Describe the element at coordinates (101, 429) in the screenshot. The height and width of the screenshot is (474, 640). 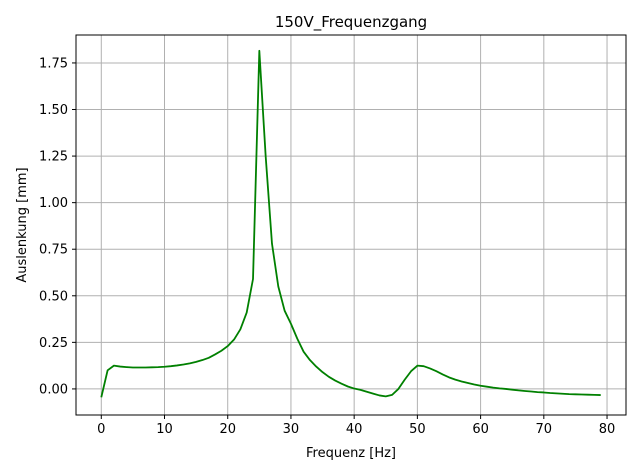
I see `x-tick-label: 0` at that location.